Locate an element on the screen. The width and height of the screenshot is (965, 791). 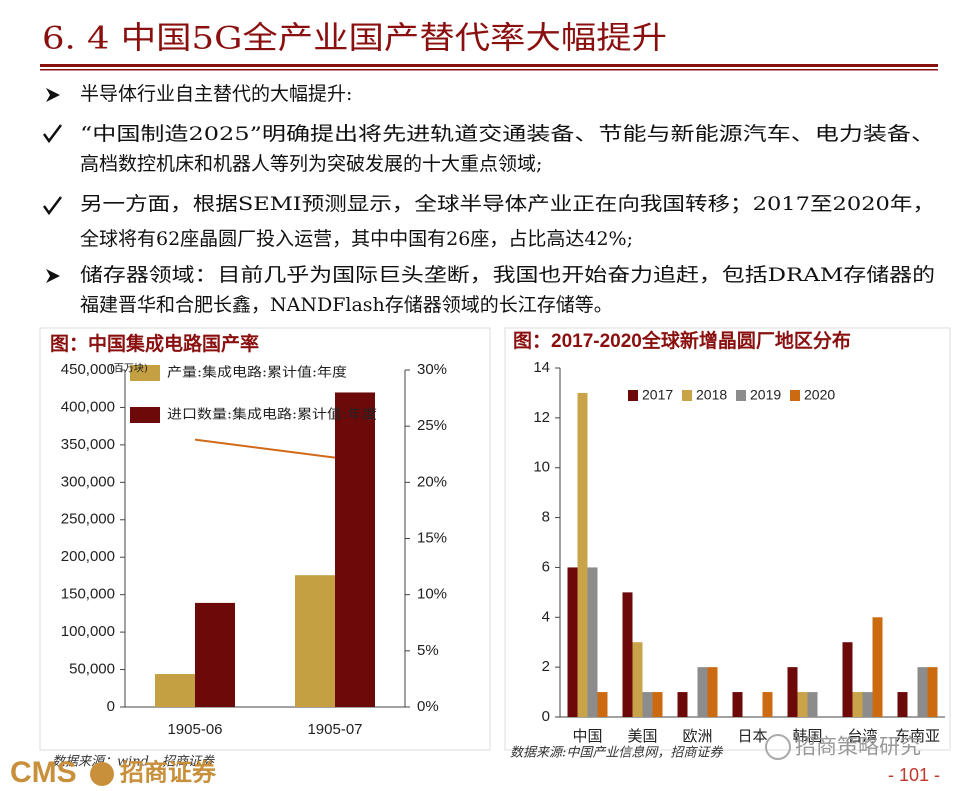
y-tick-label: 8 is located at coordinates (546, 517).